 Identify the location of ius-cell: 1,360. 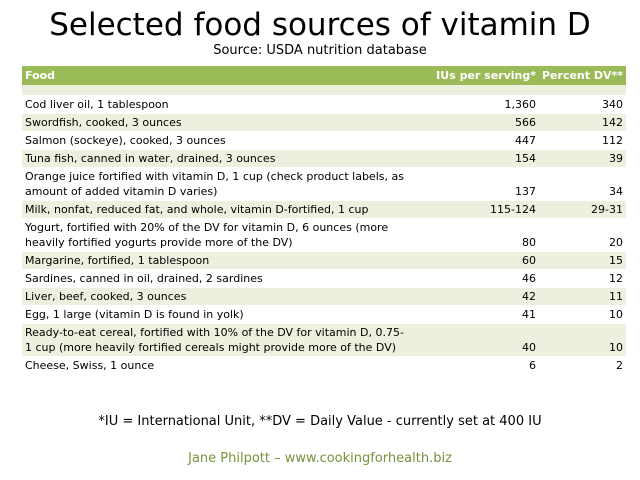
(475, 104).